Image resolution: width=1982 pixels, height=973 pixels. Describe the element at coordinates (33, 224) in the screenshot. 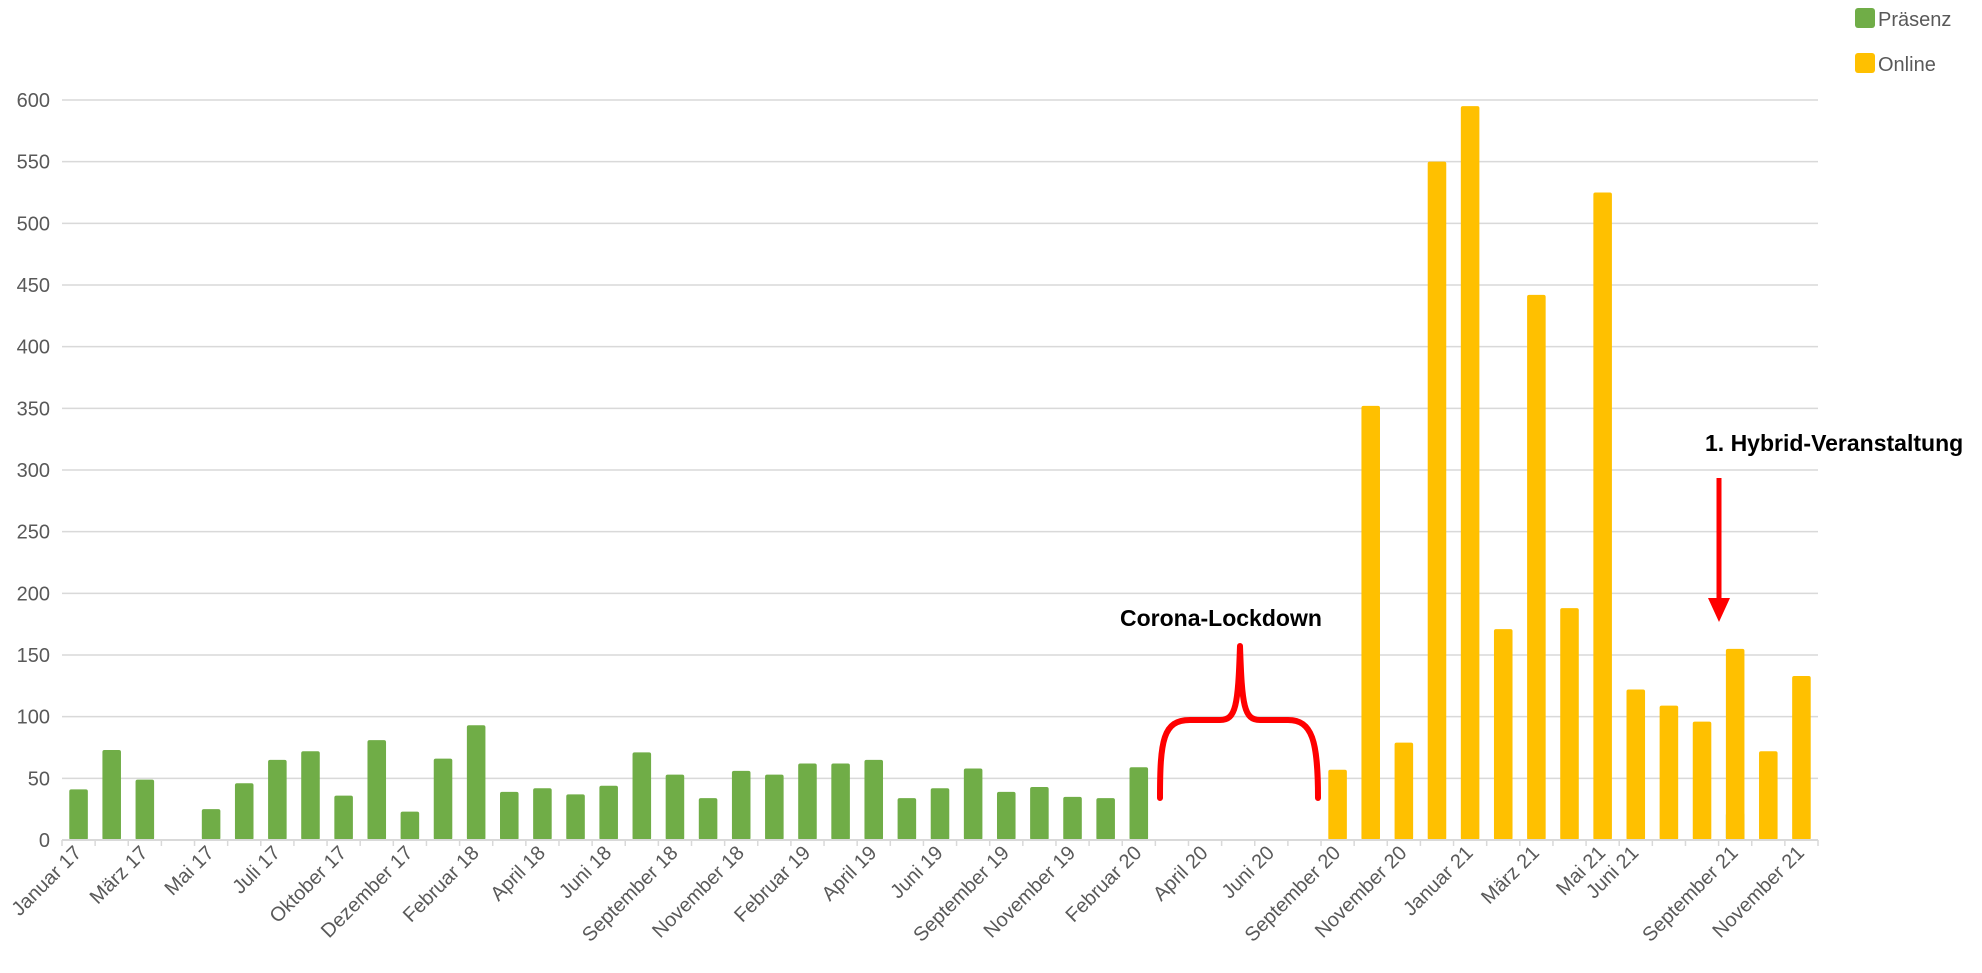

I see `y-tick-label: 500` at that location.